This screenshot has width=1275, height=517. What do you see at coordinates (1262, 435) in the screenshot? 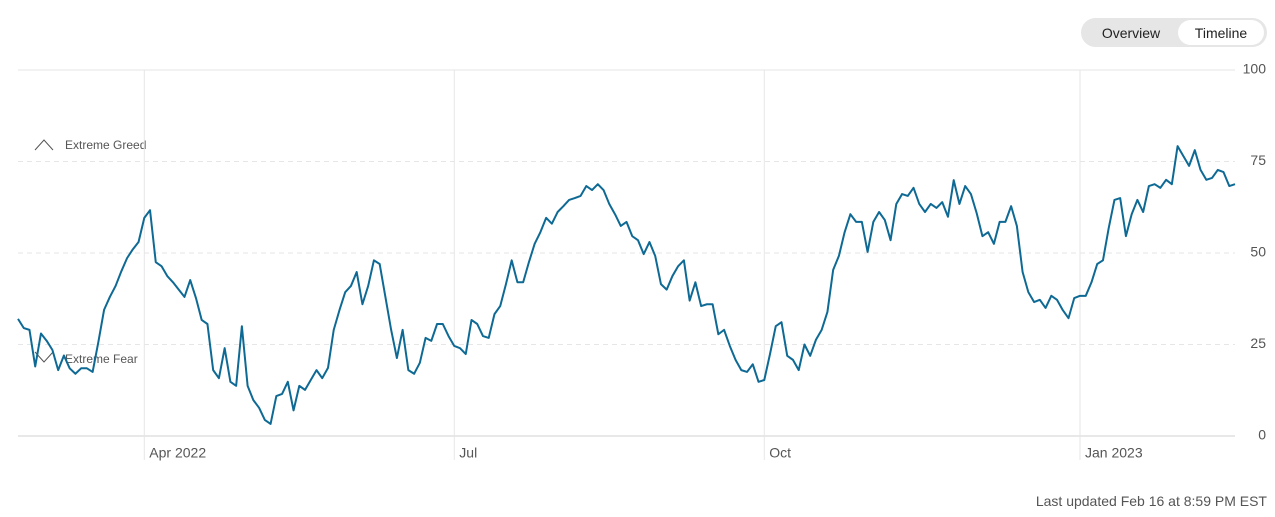
I see `y-tick-label: 0` at bounding box center [1262, 435].